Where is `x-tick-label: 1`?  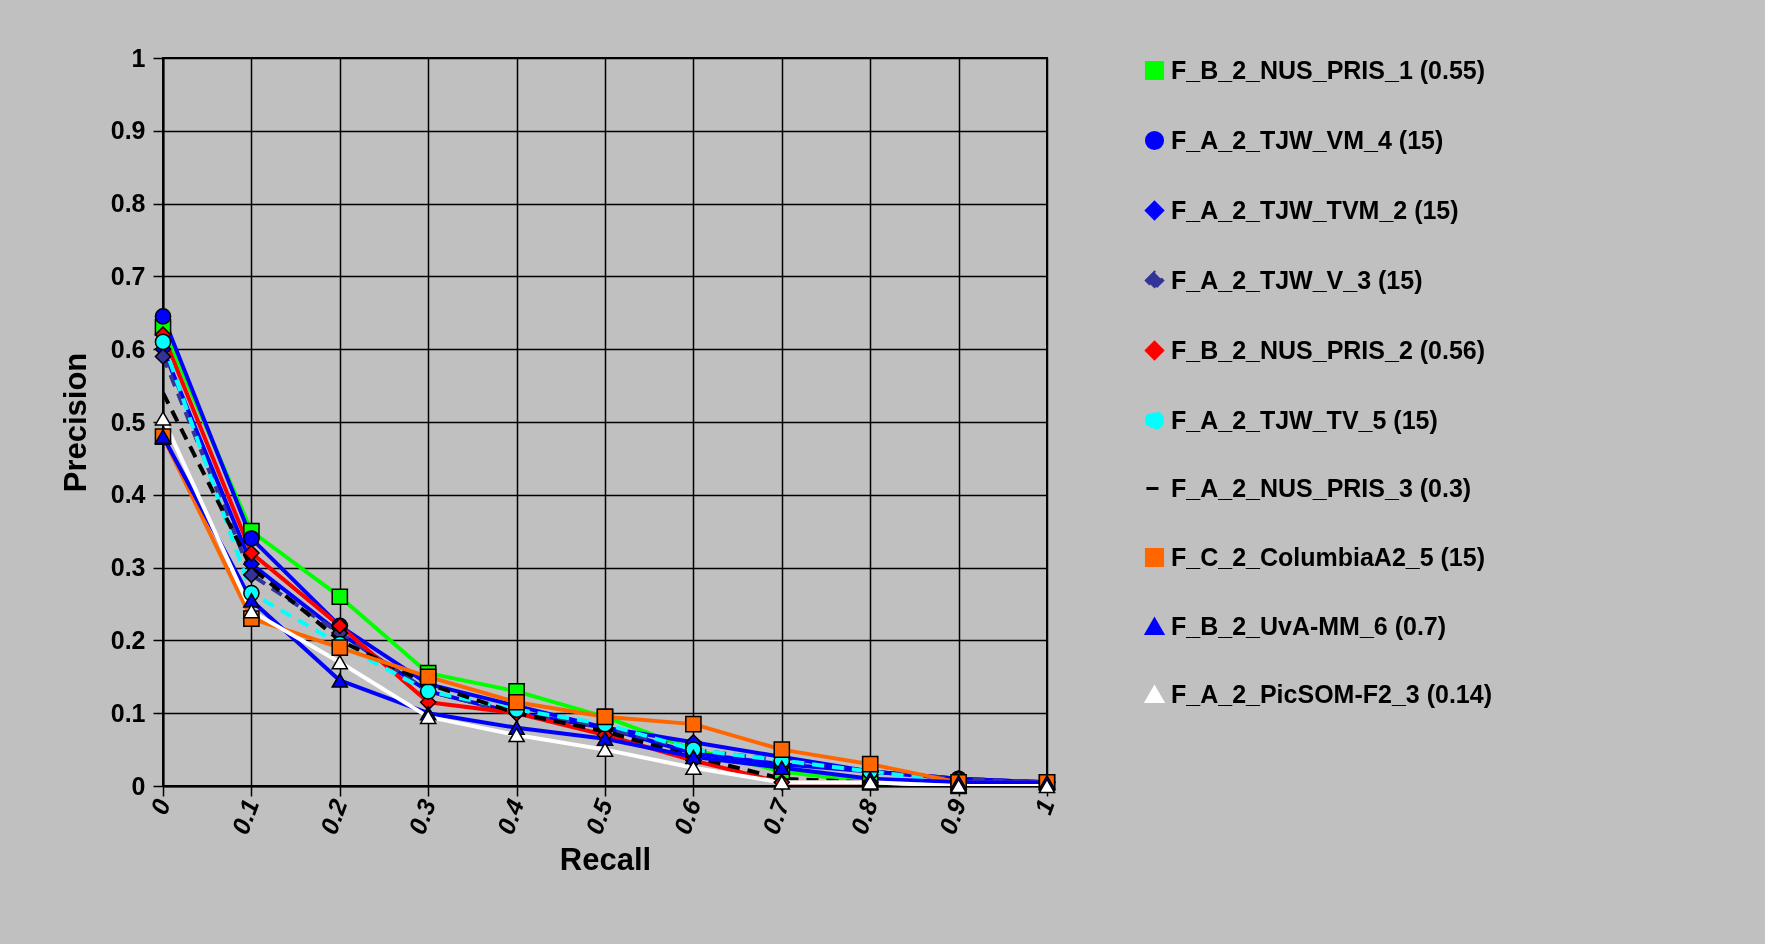 x-tick-label: 1 is located at coordinates (1044, 807).